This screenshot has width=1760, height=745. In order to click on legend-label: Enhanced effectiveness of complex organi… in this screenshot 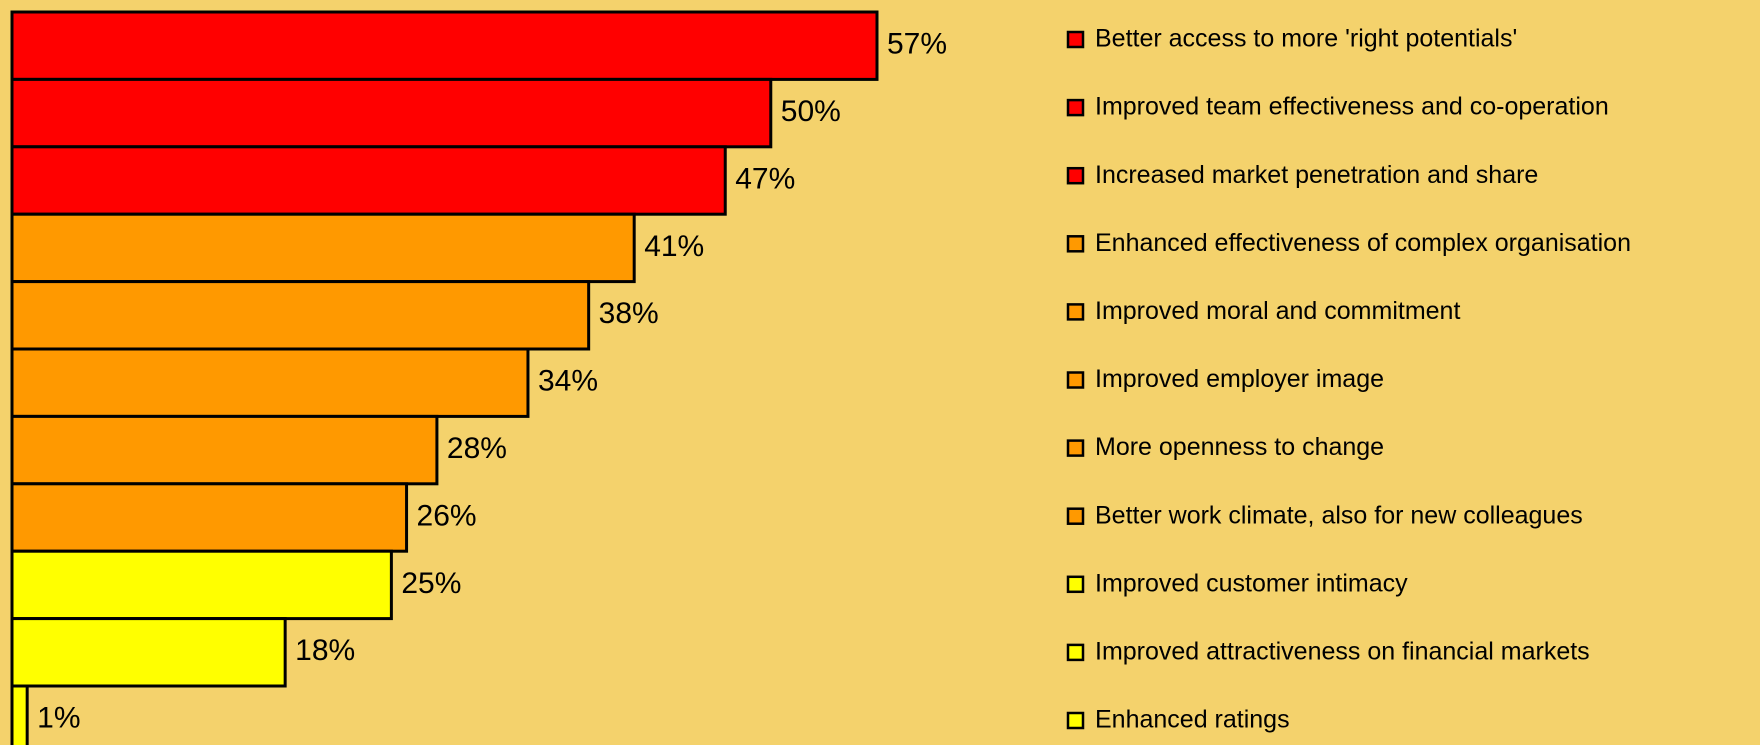, I will do `click(1363, 243)`.